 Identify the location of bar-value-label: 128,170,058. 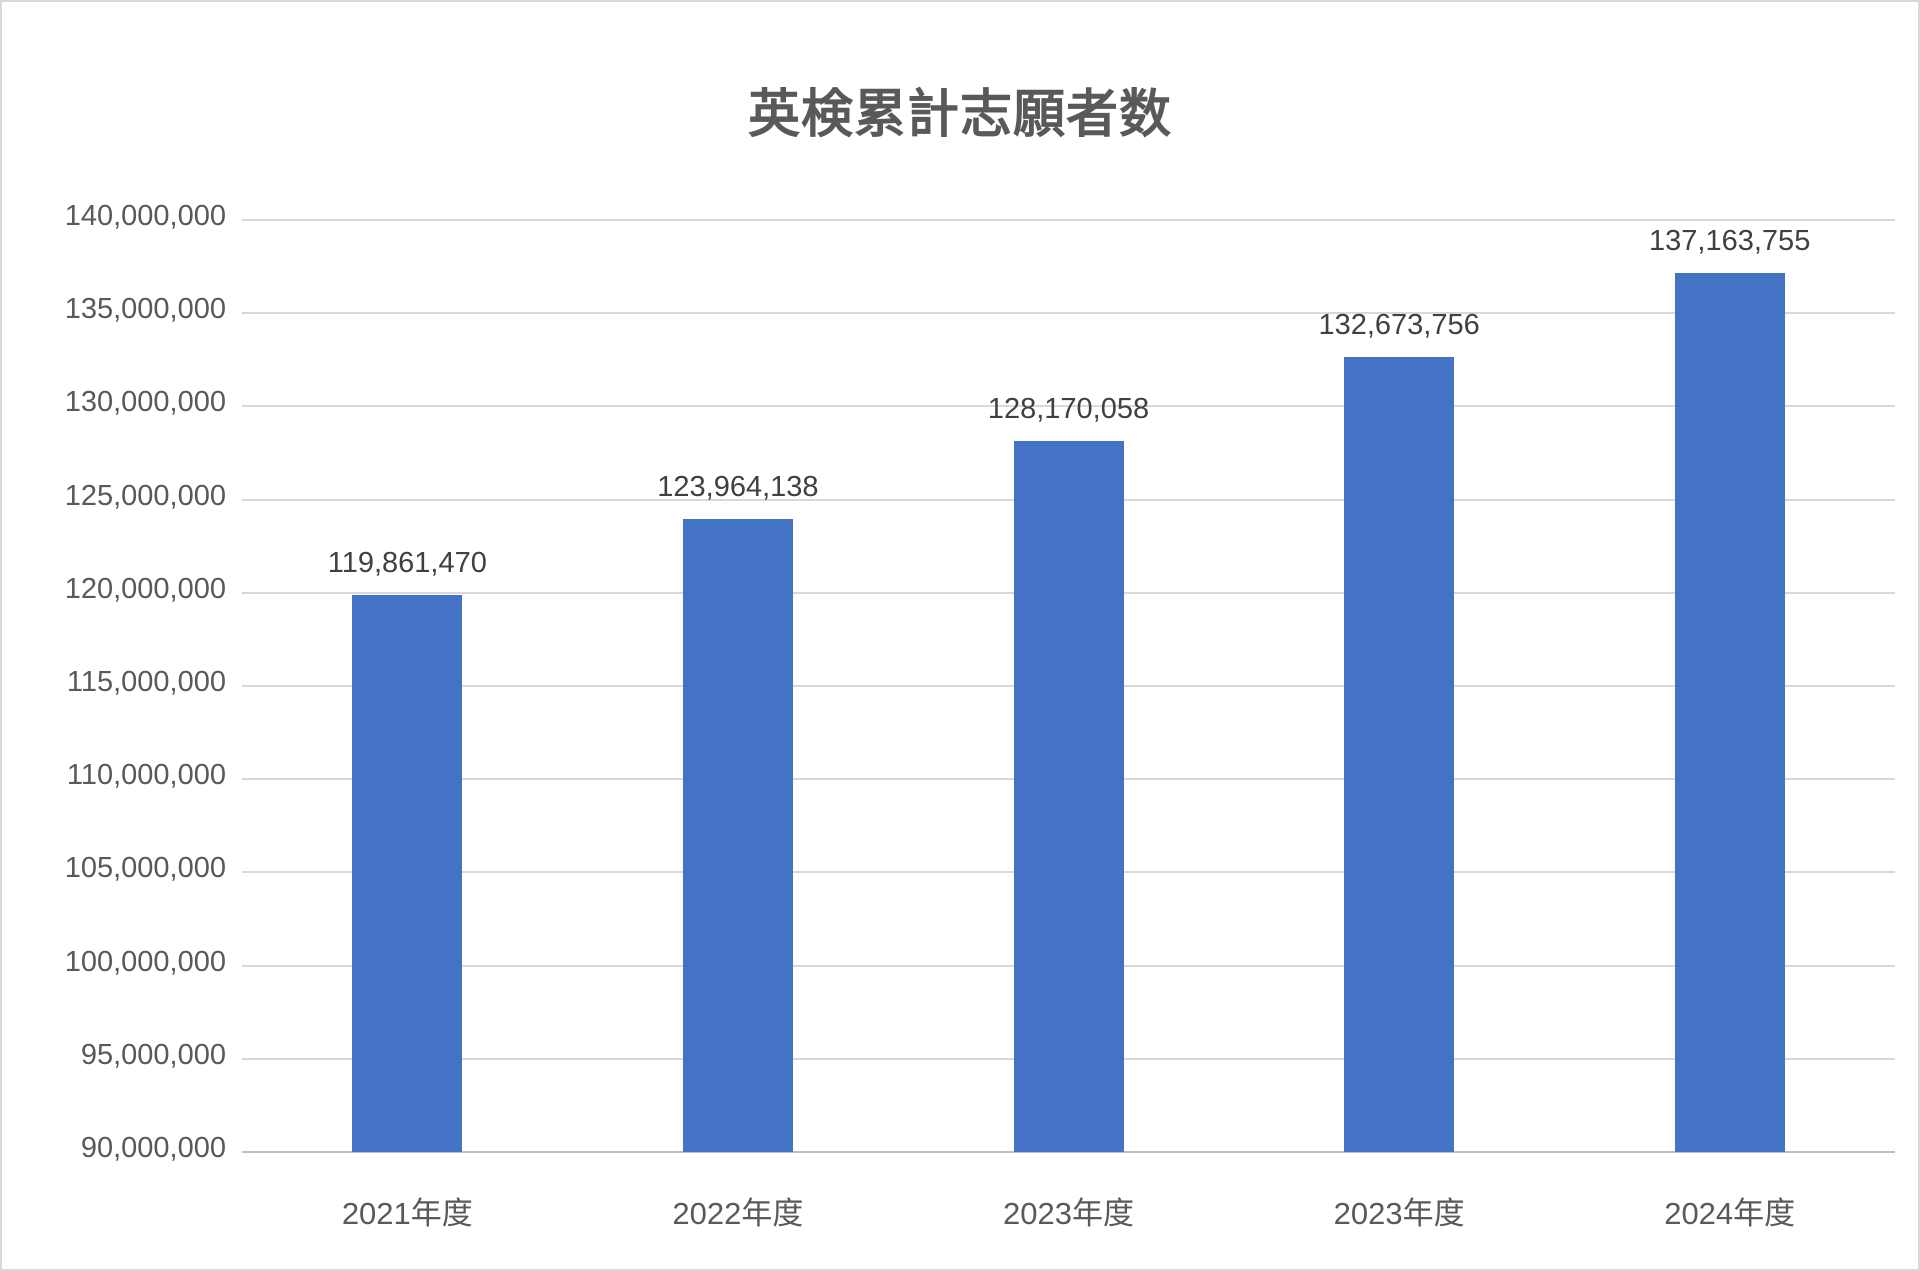
(1068, 408).